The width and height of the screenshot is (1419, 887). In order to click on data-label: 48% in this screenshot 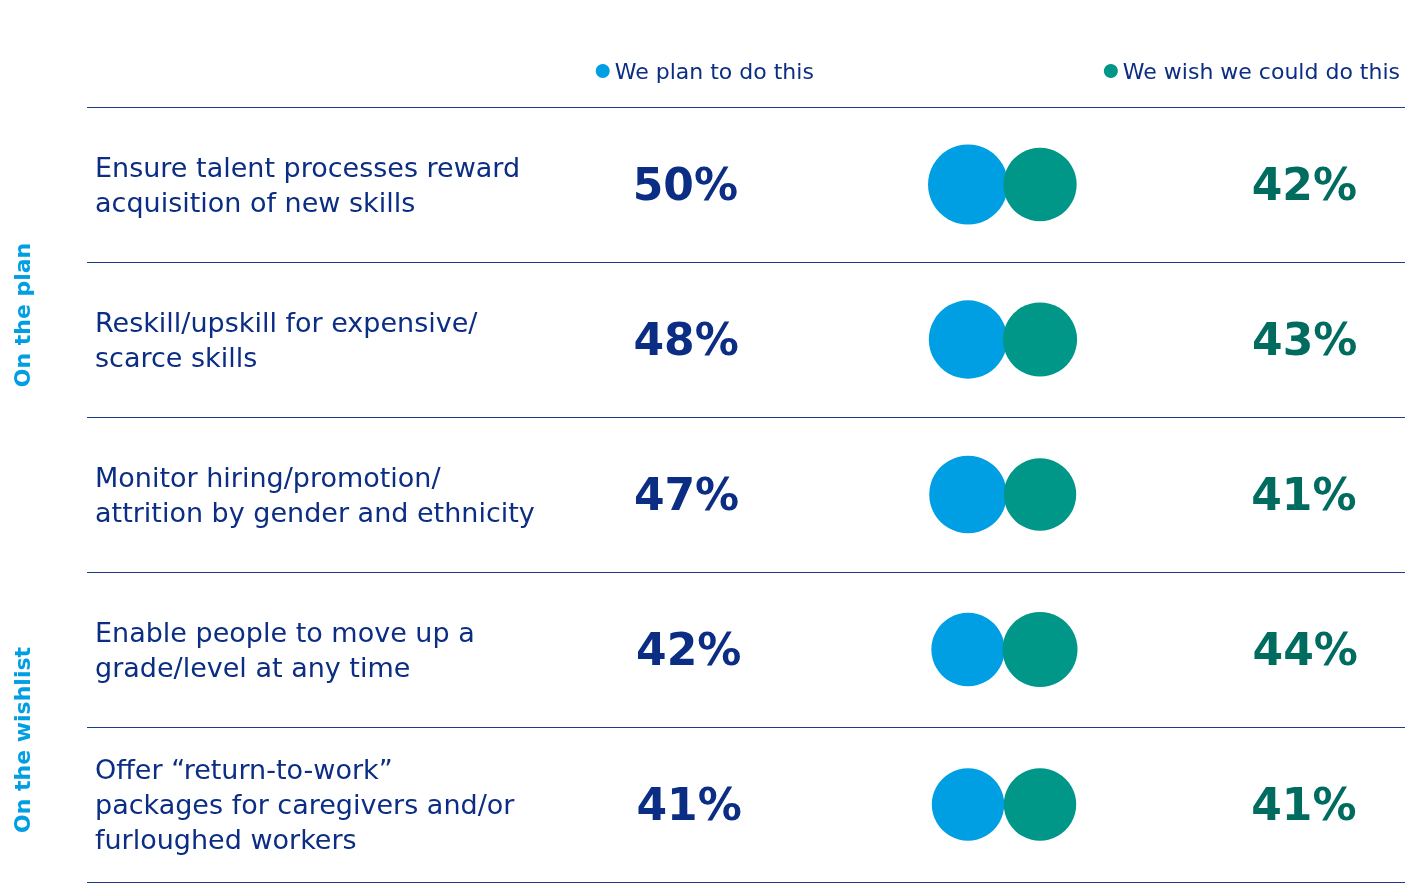, I will do `click(686, 339)`.